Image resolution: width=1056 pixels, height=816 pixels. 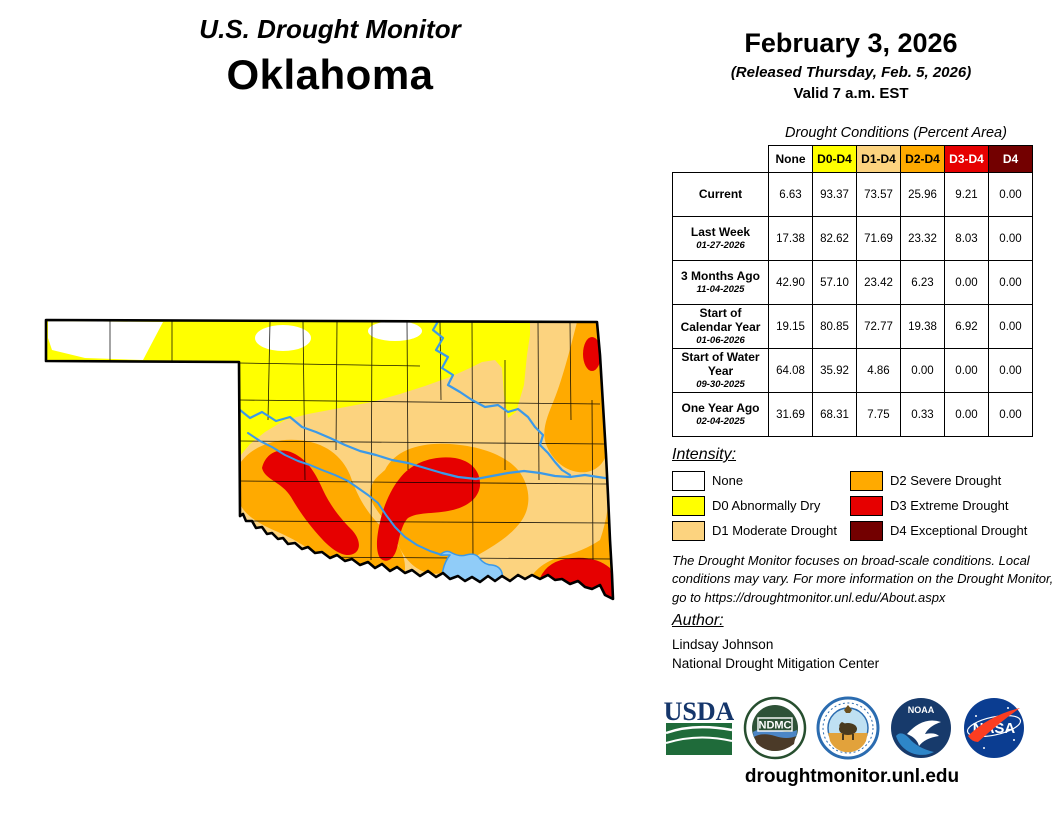 I want to click on nasa-logo: NASA, so click(x=994, y=728).